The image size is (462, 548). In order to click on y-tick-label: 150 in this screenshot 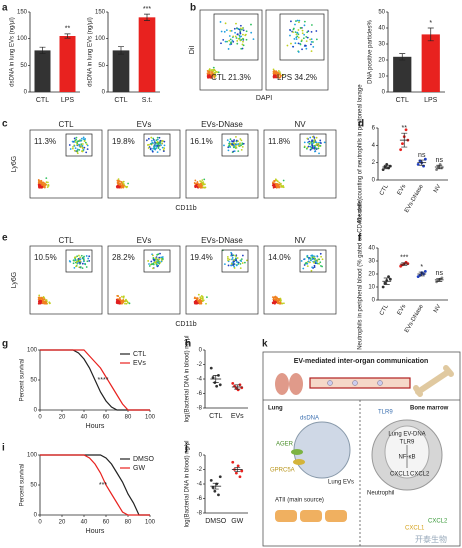, I will do `click(22, 13)`.